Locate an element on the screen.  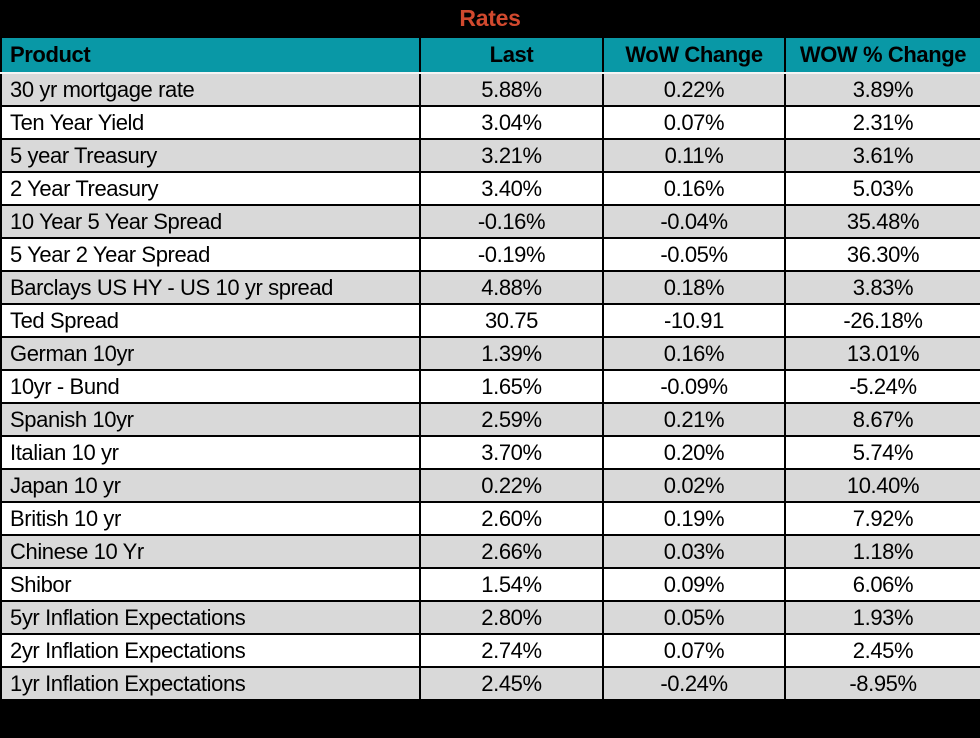
product-cell: 5 Year 2 Year Spread is located at coordinates (210, 254).